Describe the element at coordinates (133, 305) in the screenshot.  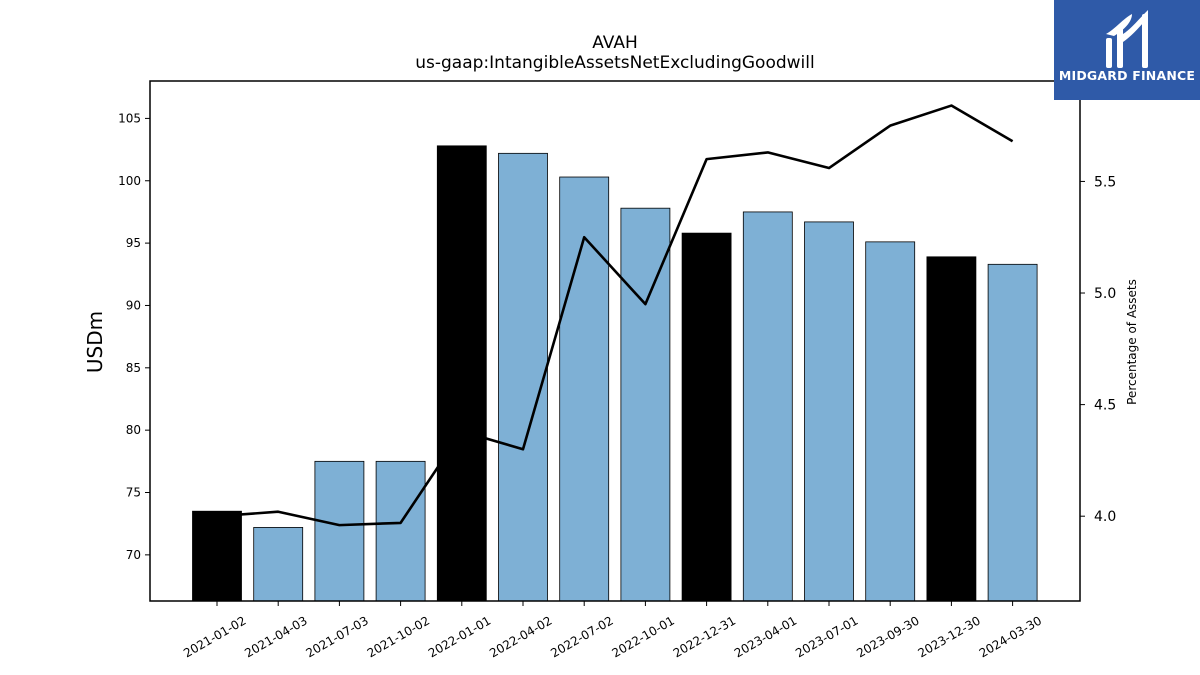
I see `y-tick-label: 90` at that location.